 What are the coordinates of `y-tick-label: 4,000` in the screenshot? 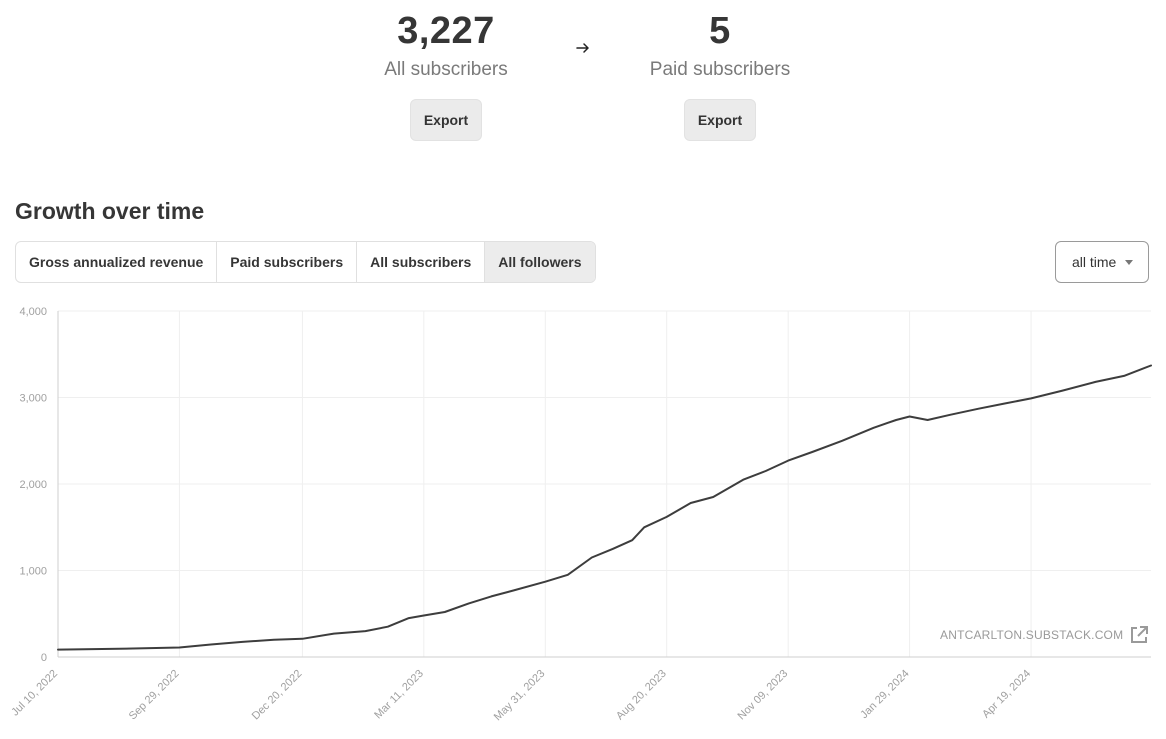 It's located at (33, 312).